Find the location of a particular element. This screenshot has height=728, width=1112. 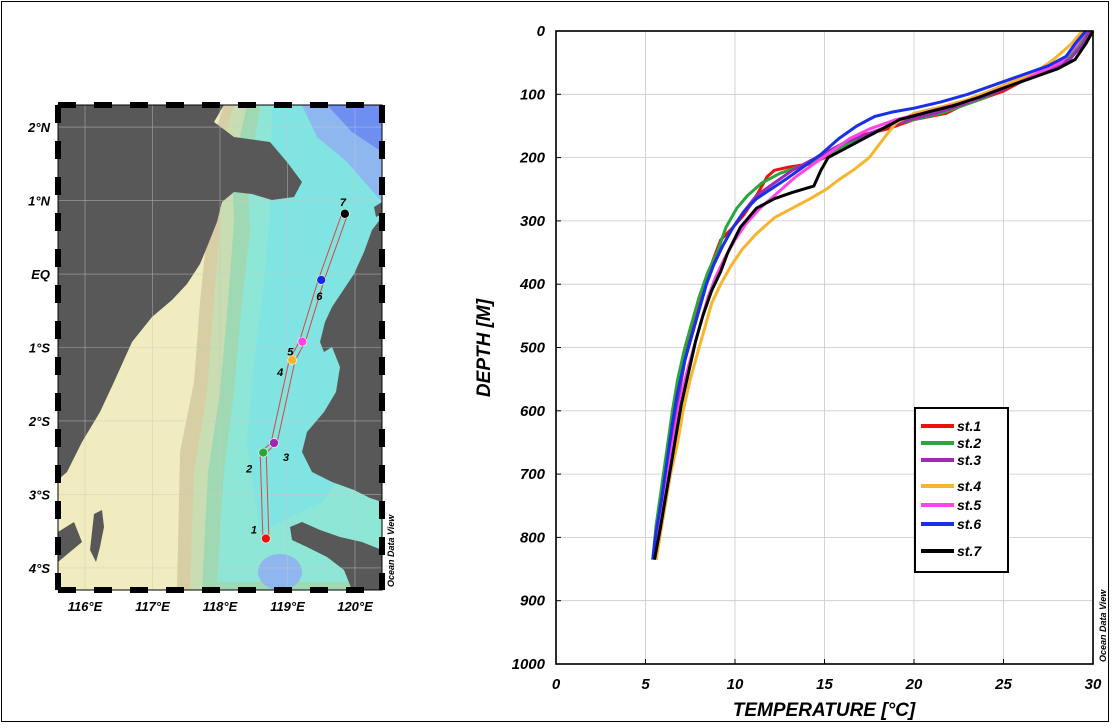

y-axis-tick-labels: 0 100 200 300 400 500 600 700 800 900 1000 is located at coordinates (536, 348).